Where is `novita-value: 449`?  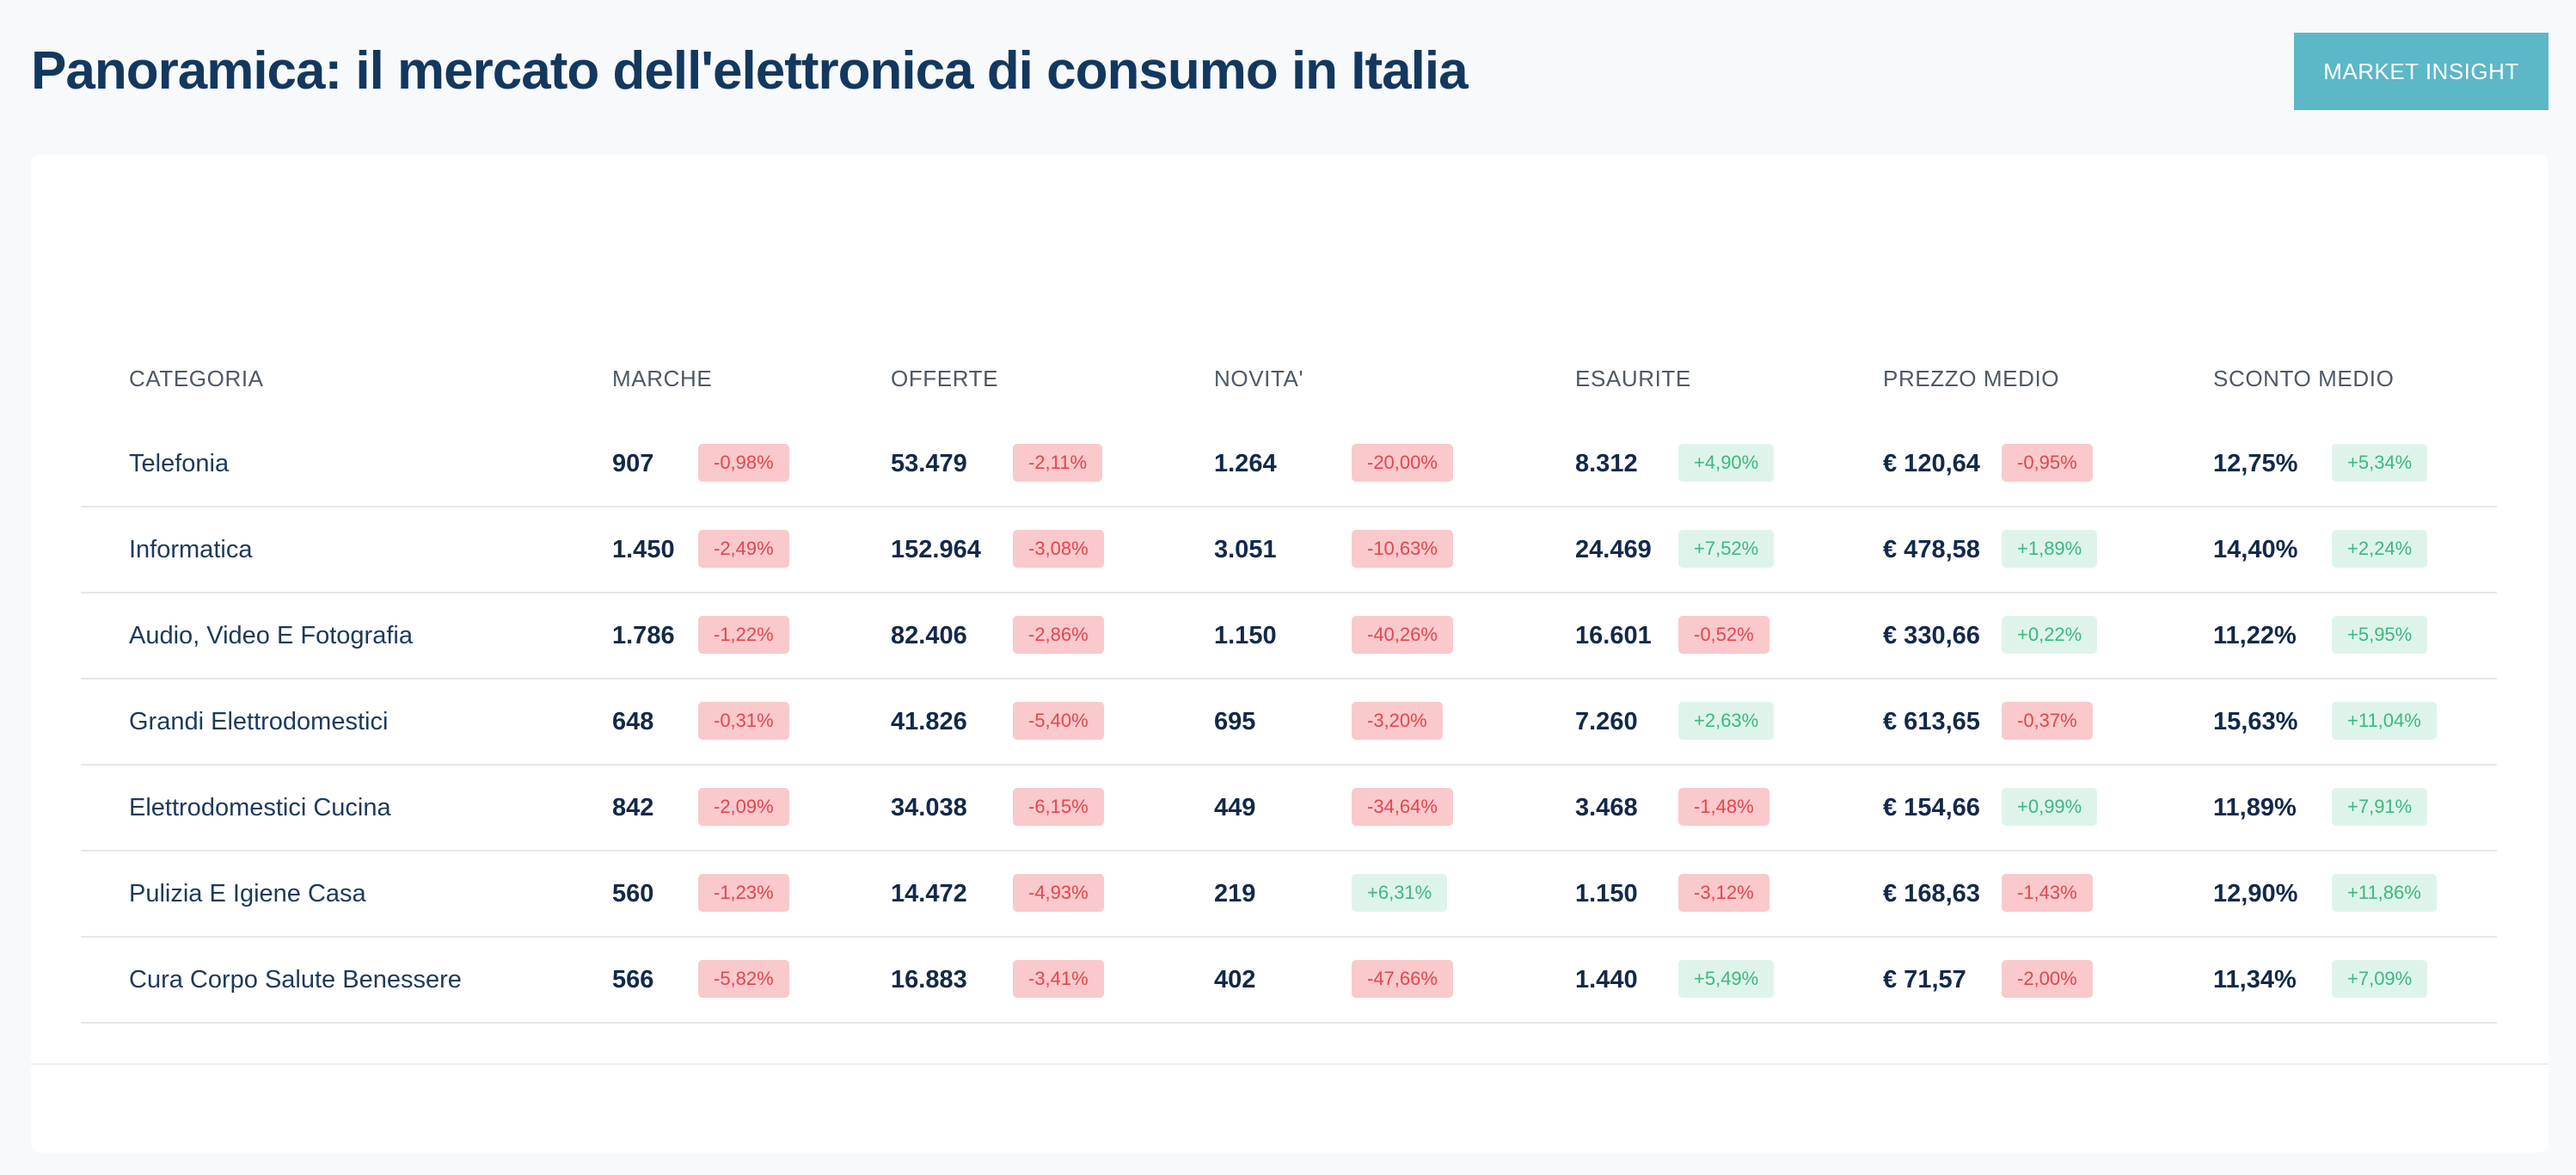 novita-value: 449 is located at coordinates (1235, 807).